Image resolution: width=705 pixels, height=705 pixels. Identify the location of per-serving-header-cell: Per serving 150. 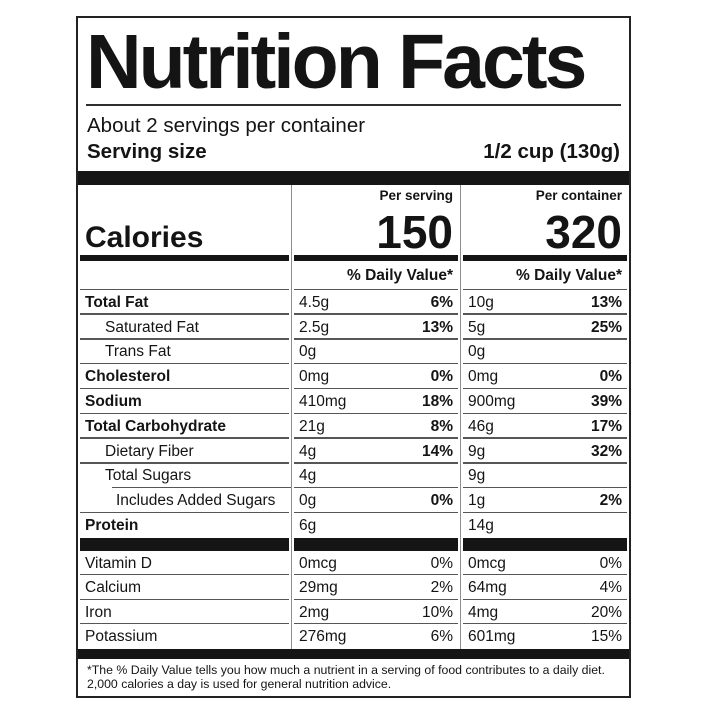
(376, 220).